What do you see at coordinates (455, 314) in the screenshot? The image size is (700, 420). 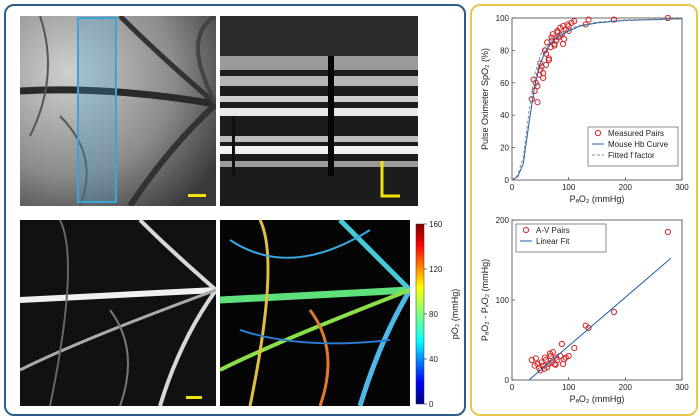 I see `colorbar-label: pO₂ (mmHg)` at bounding box center [455, 314].